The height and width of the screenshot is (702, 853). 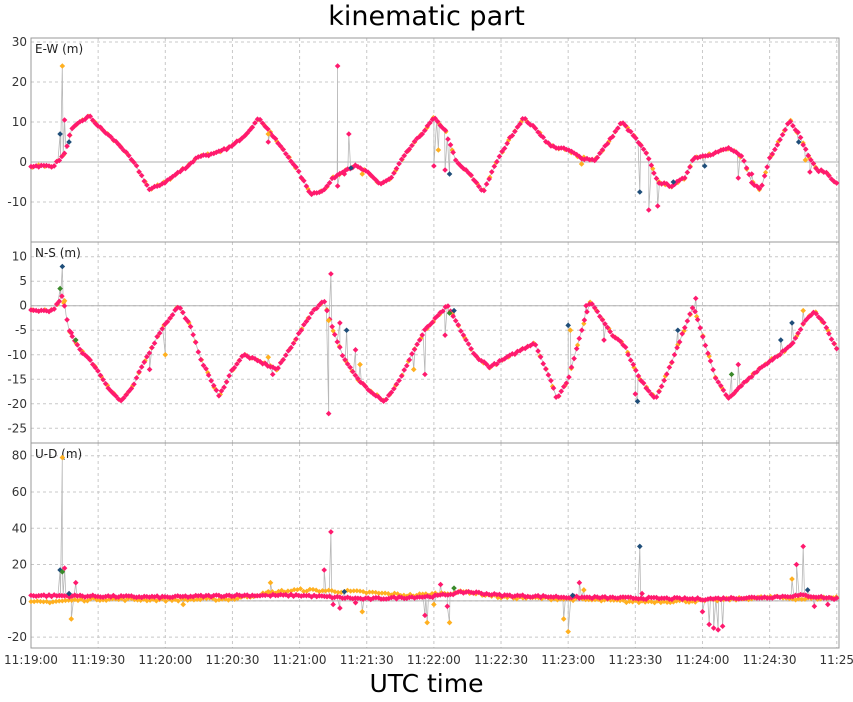 What do you see at coordinates (568, 660) in the screenshot?
I see `x-tick-label: 11:23:00` at bounding box center [568, 660].